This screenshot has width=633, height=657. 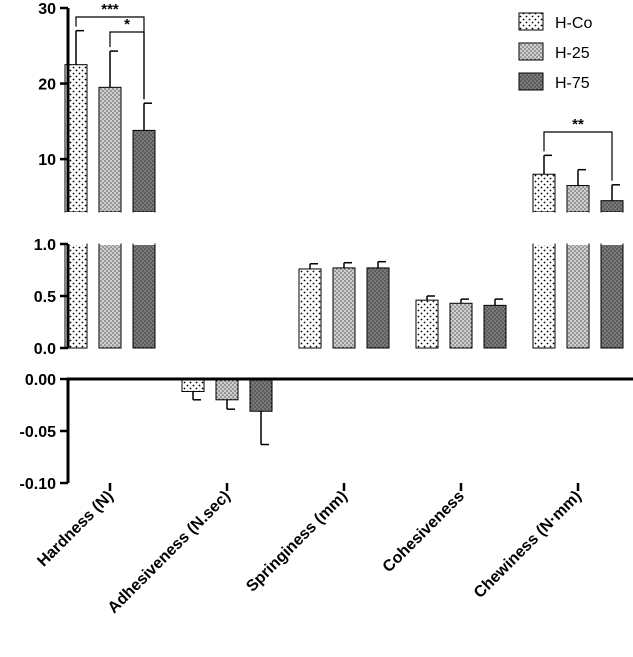 I want to click on x-tick-label-4: Chewiness (N·mm), so click(x=528, y=545).